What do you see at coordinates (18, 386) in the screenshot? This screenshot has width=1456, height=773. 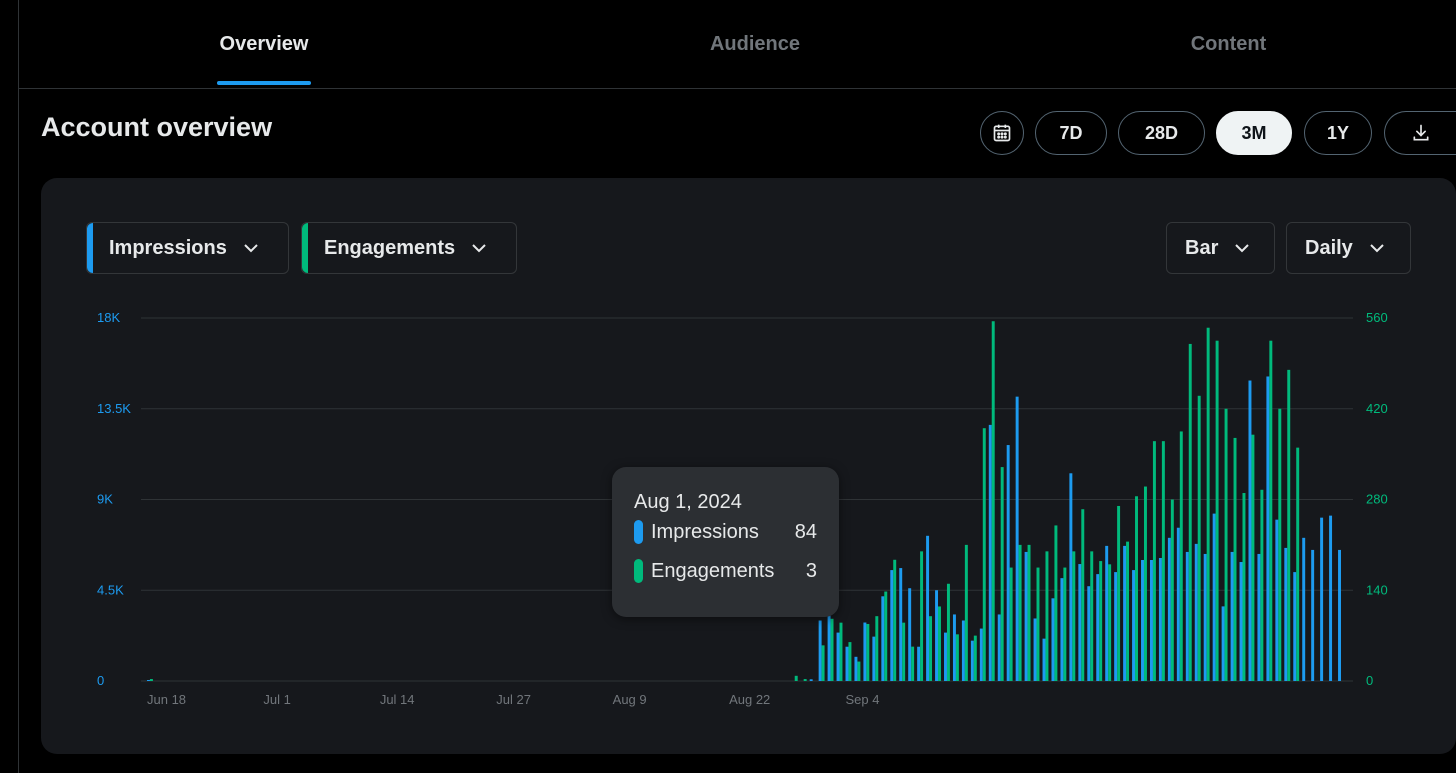 I see `left-border` at bounding box center [18, 386].